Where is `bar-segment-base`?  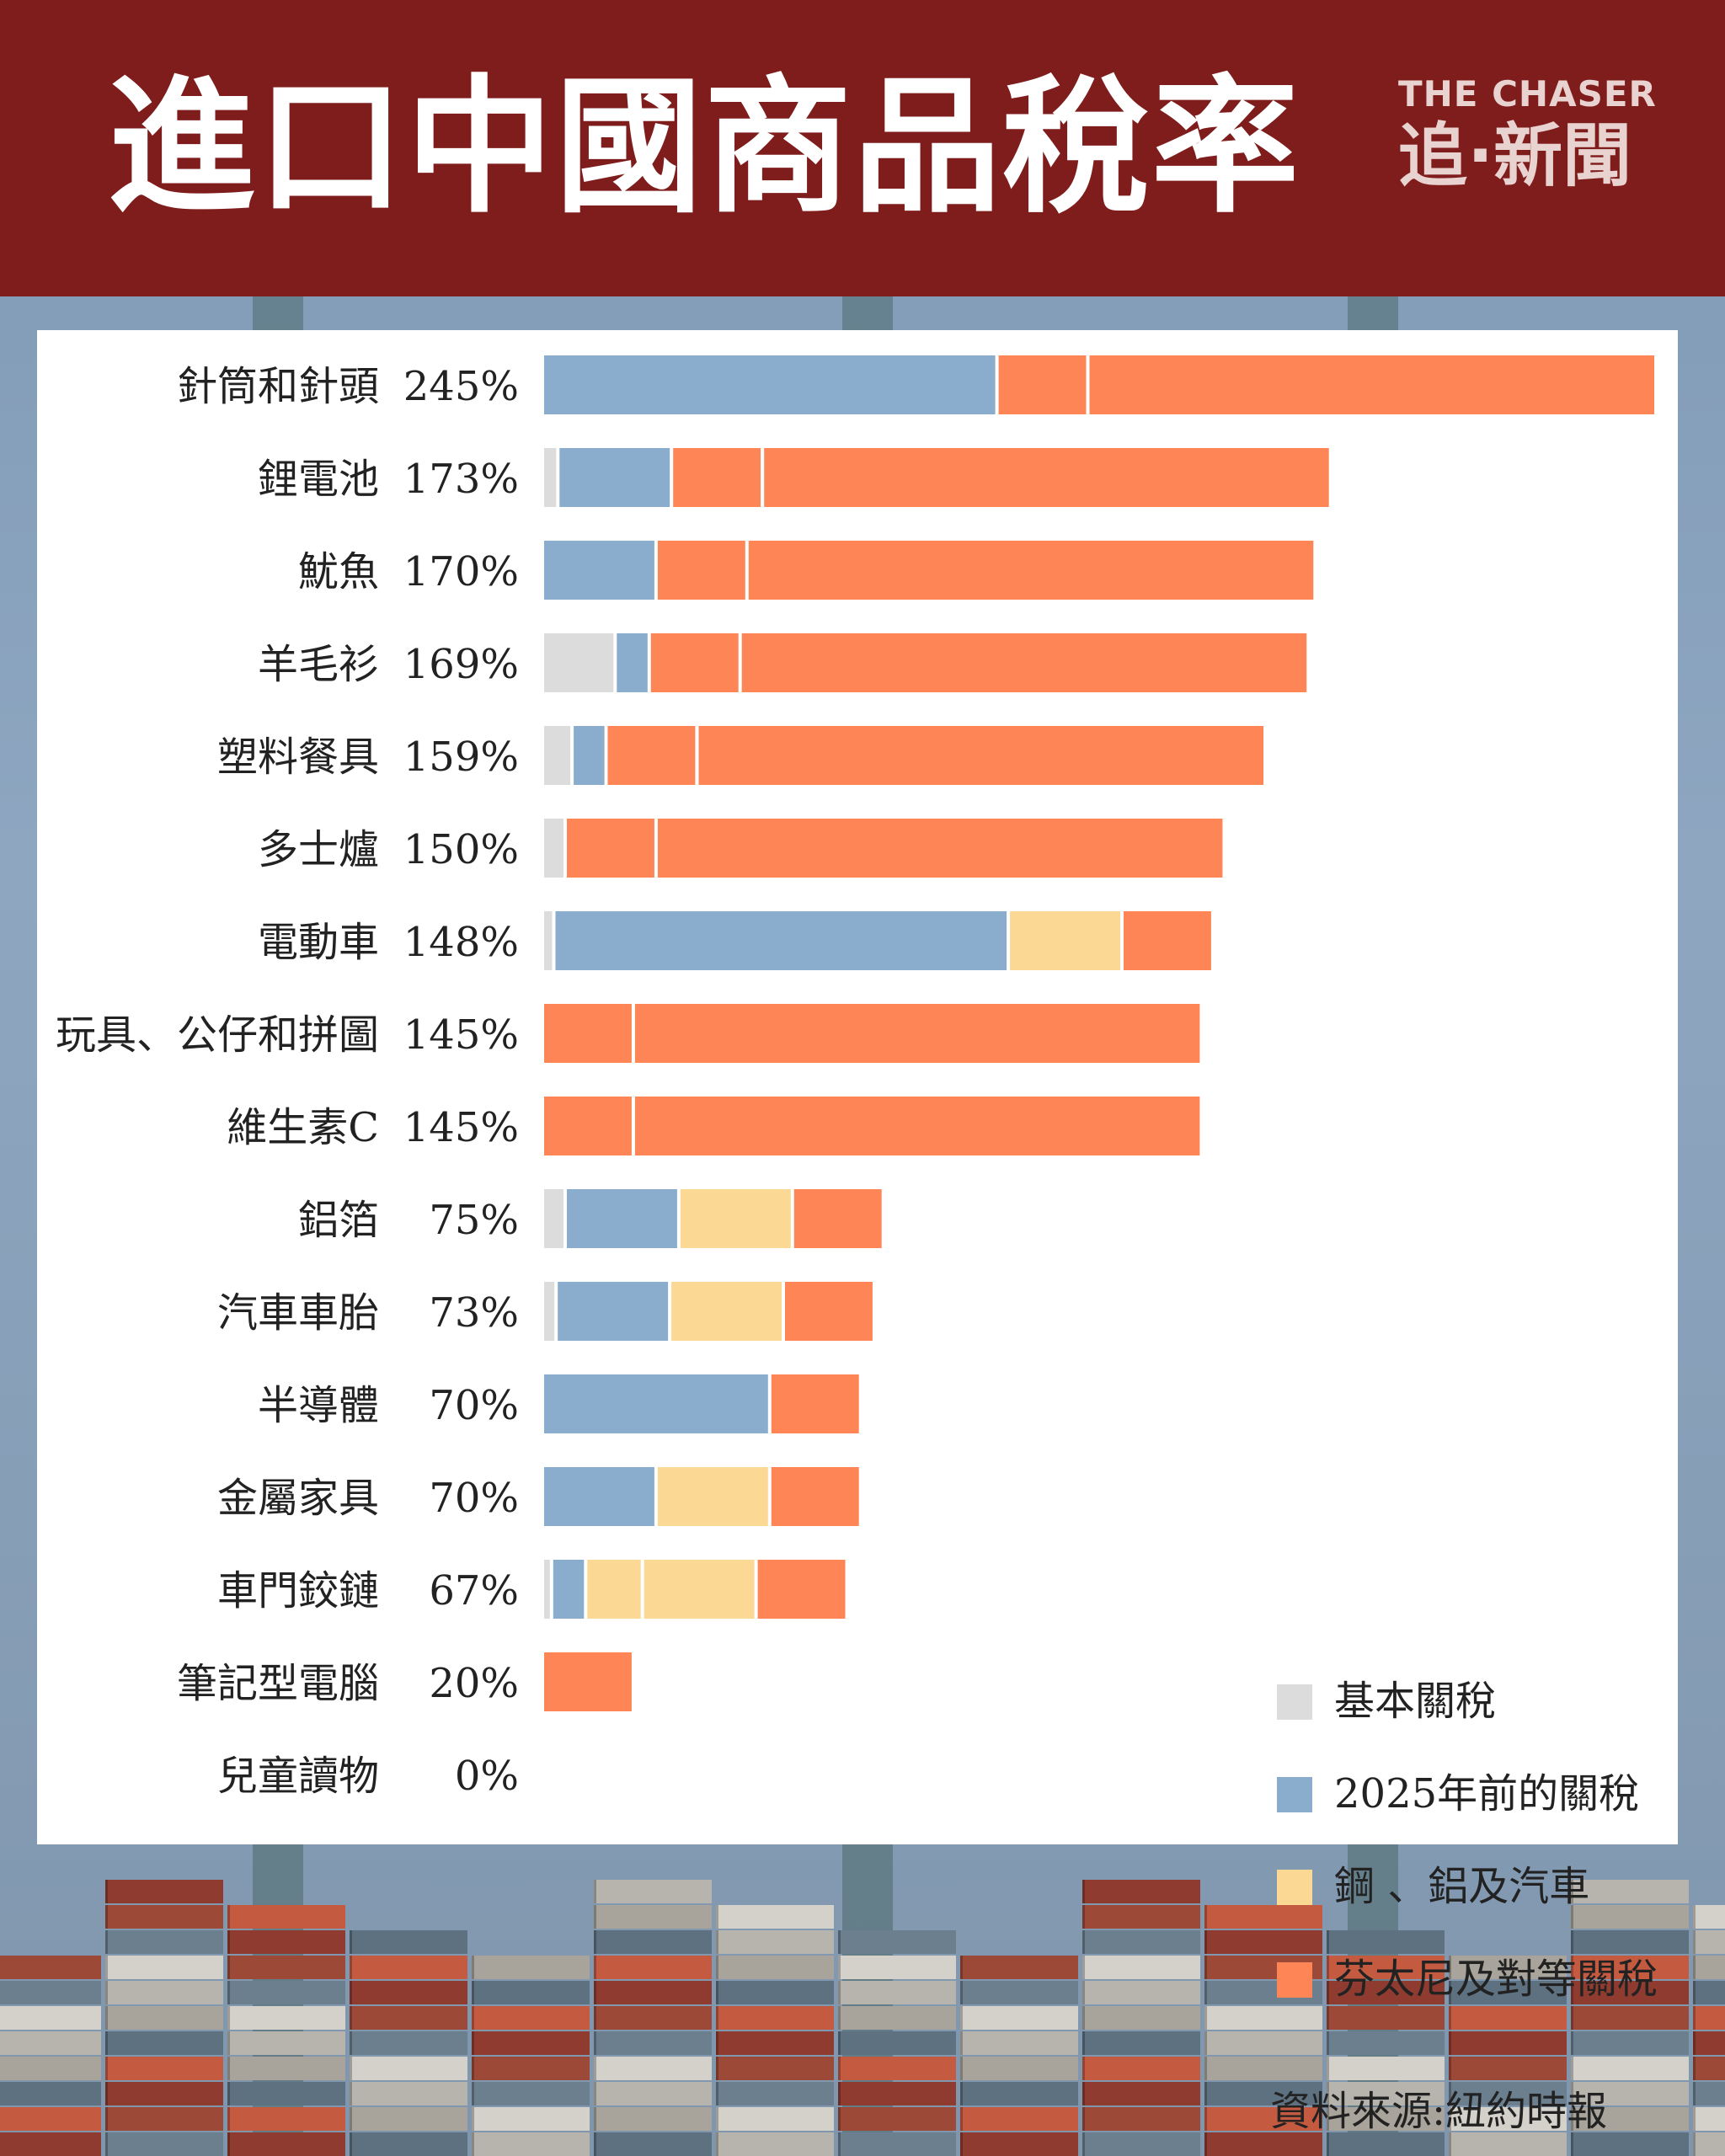
bar-segment-base is located at coordinates (548, 940).